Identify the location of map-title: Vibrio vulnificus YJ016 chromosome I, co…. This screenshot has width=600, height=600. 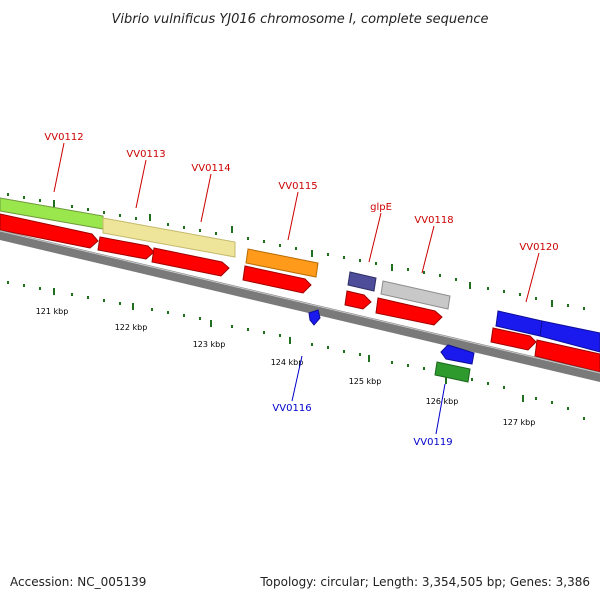
(299, 19).